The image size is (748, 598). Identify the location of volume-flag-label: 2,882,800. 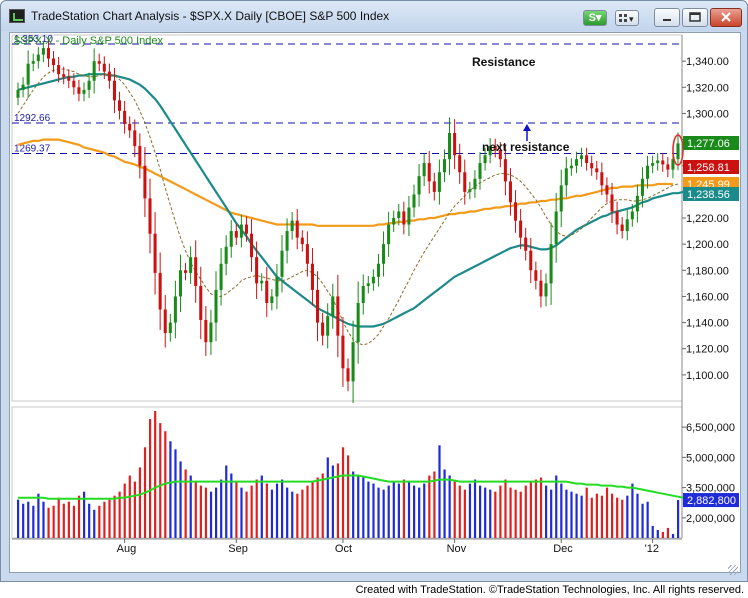
(711, 501).